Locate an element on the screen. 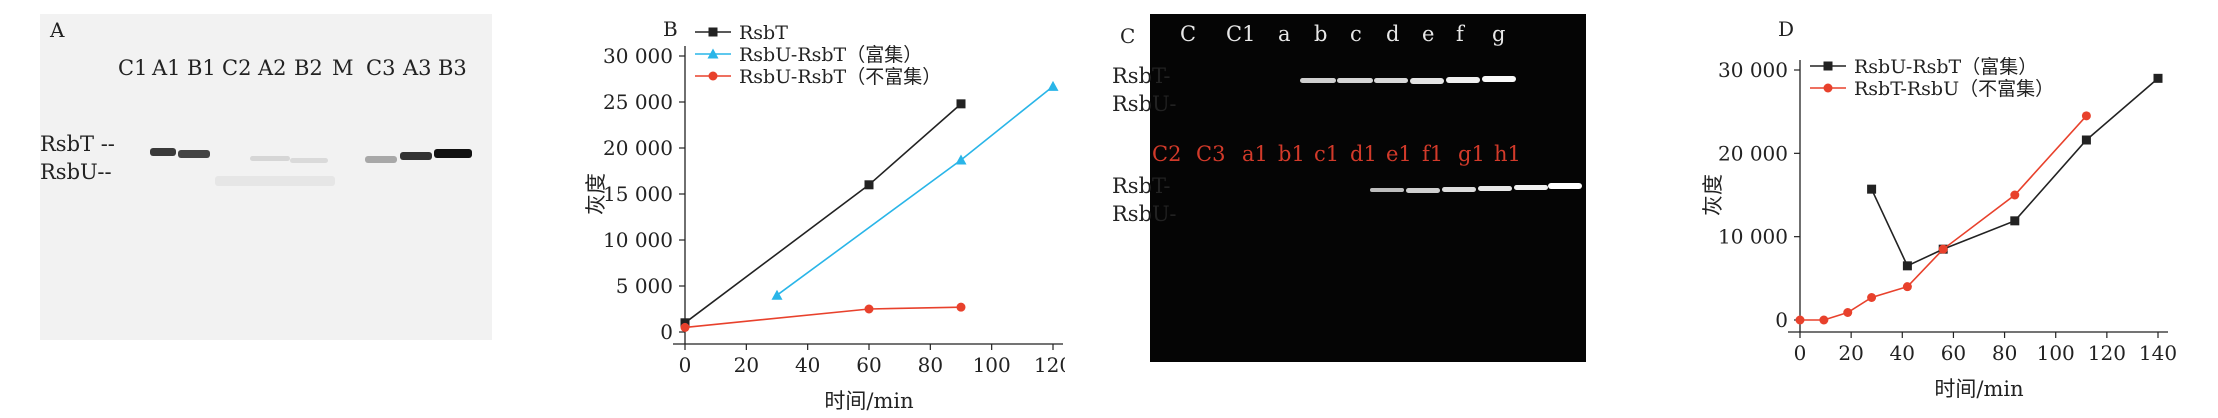 The image size is (2218, 418). lane-label: B1 is located at coordinates (201, 68).